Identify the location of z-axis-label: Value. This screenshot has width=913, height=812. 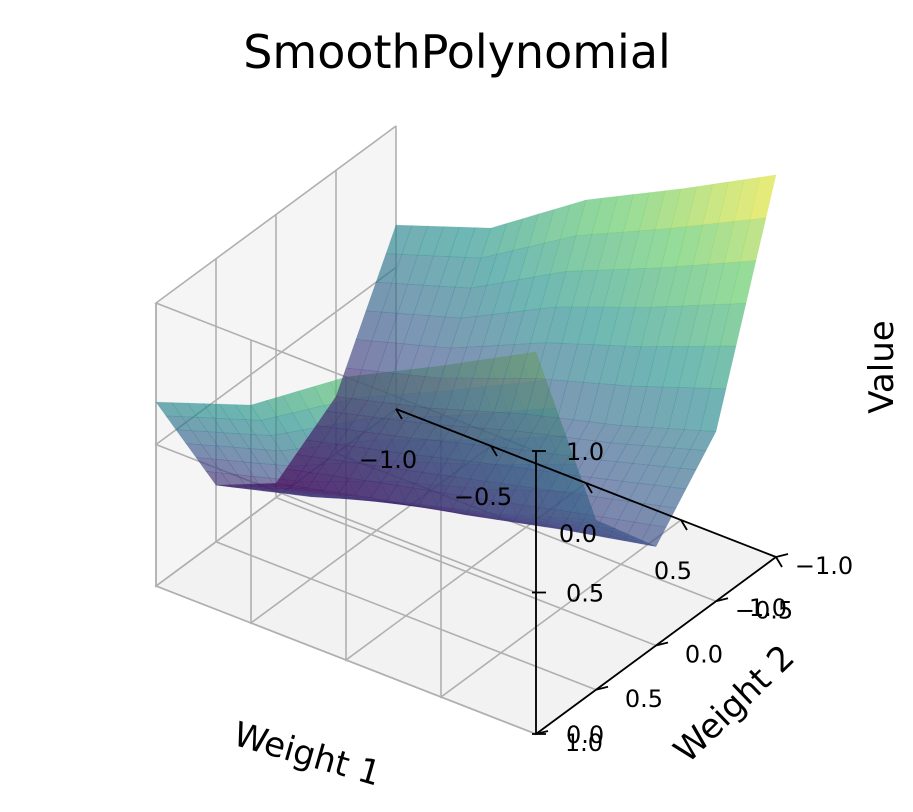
(882, 366).